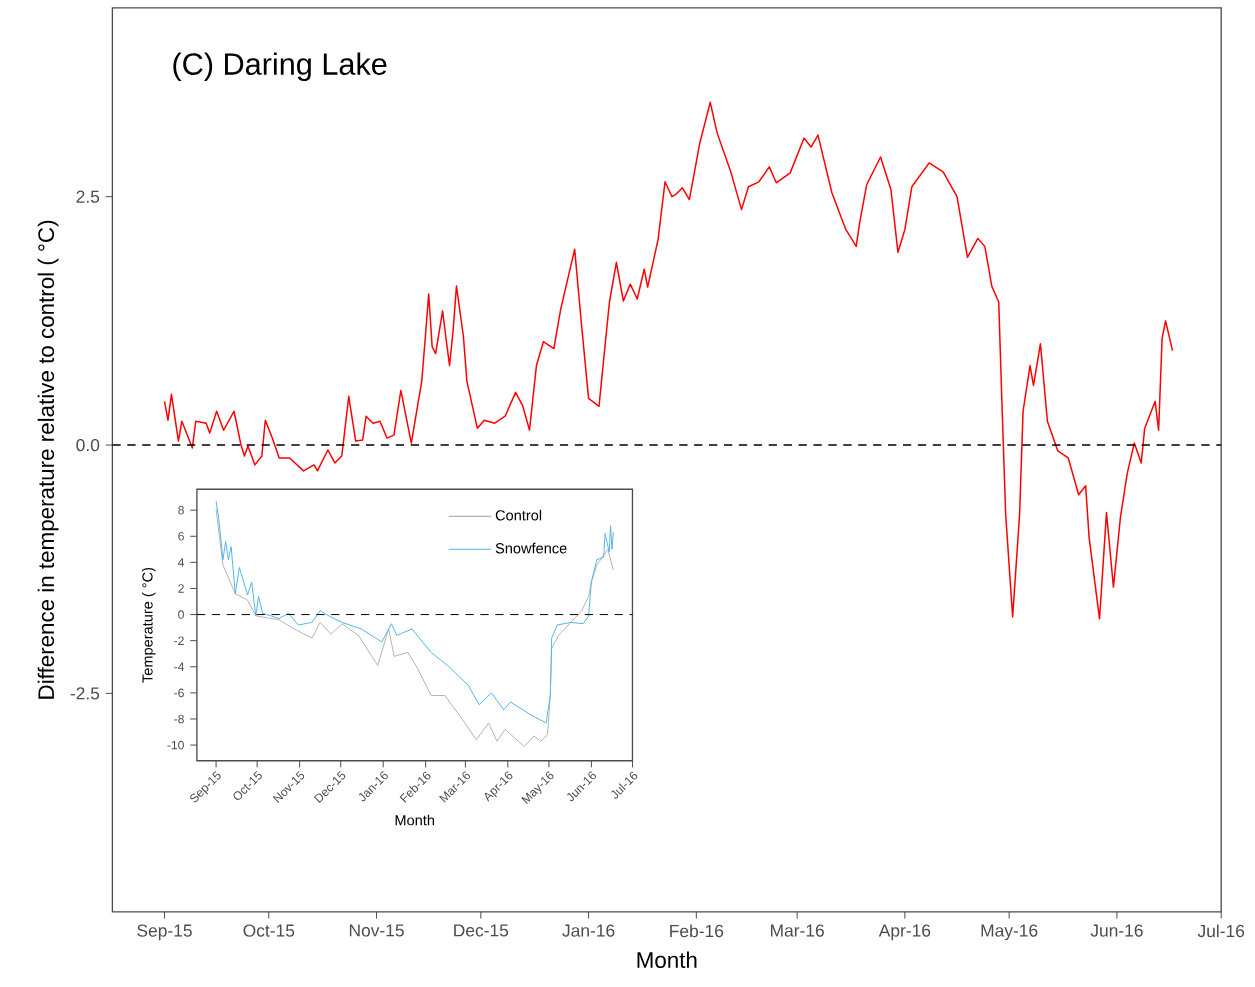 The image size is (1255, 987). I want to click on y-tick-label: 2.5, so click(88, 196).